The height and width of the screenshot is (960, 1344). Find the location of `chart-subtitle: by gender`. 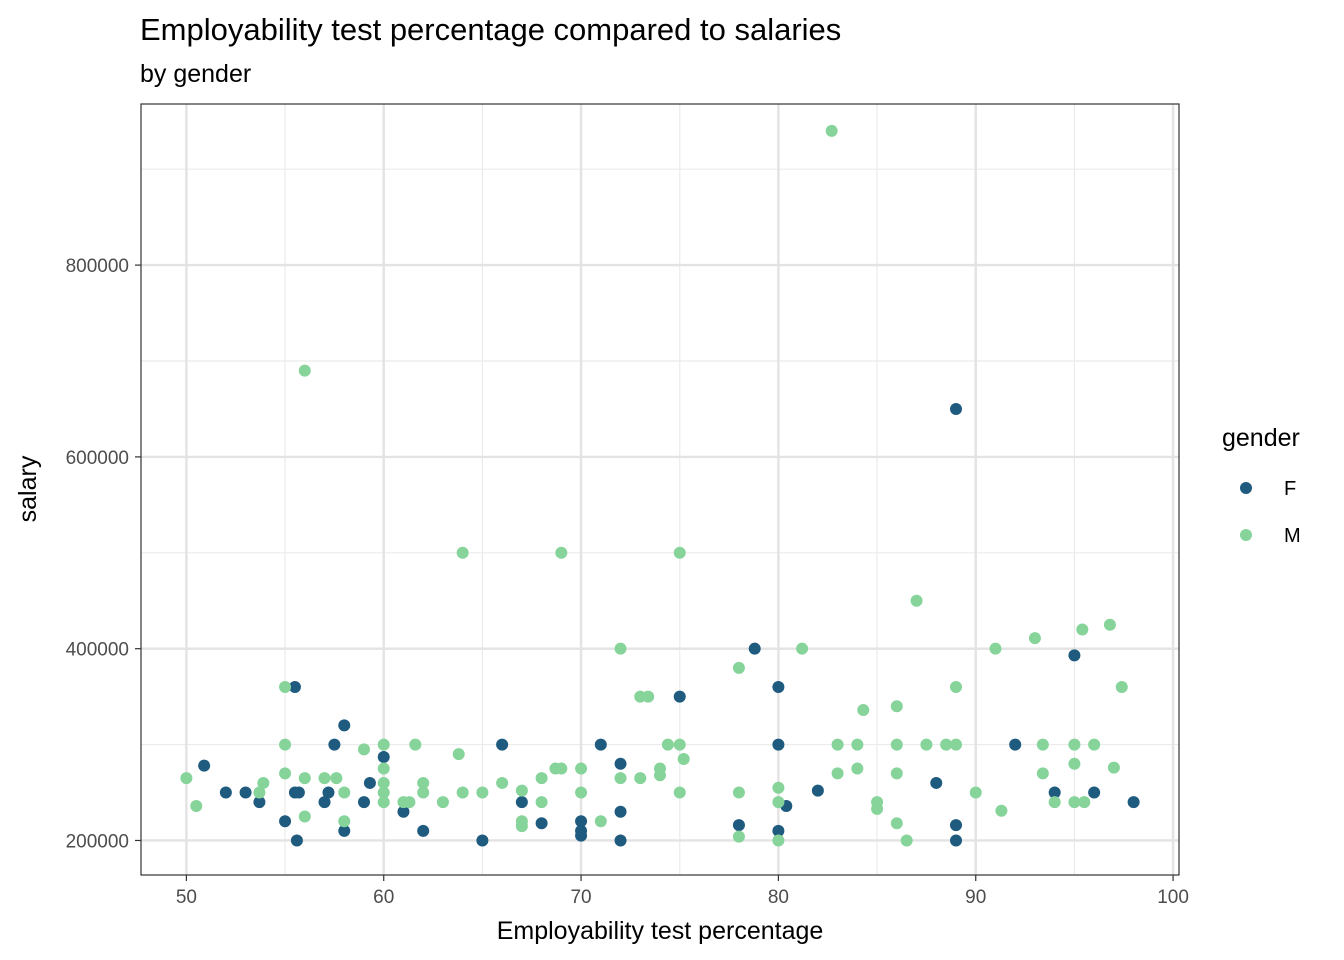

chart-subtitle: by gender is located at coordinates (195, 74).